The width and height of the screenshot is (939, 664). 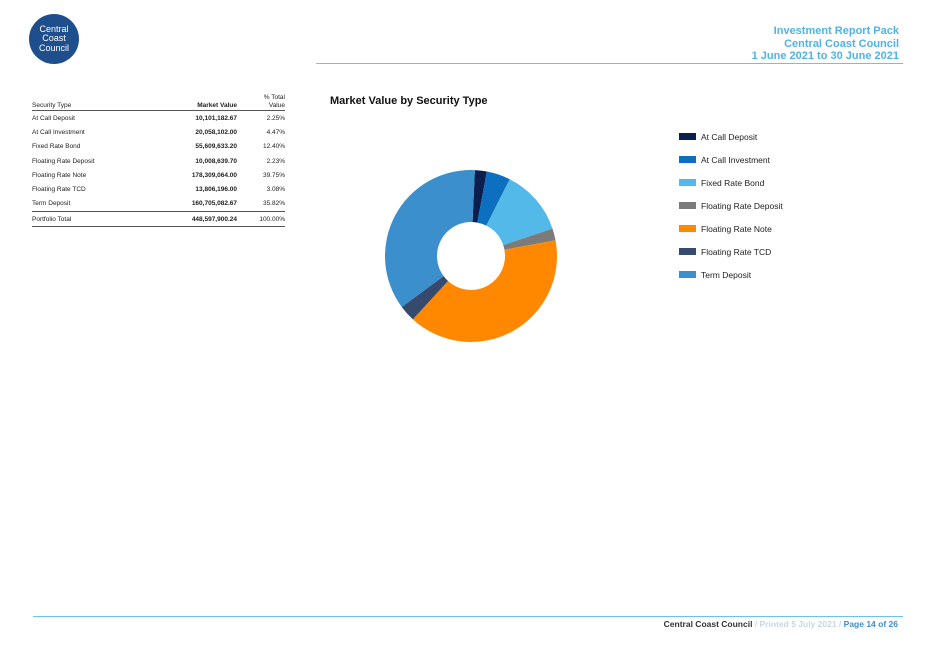 I want to click on footer-org: Central Coast Council, so click(x=708, y=624).